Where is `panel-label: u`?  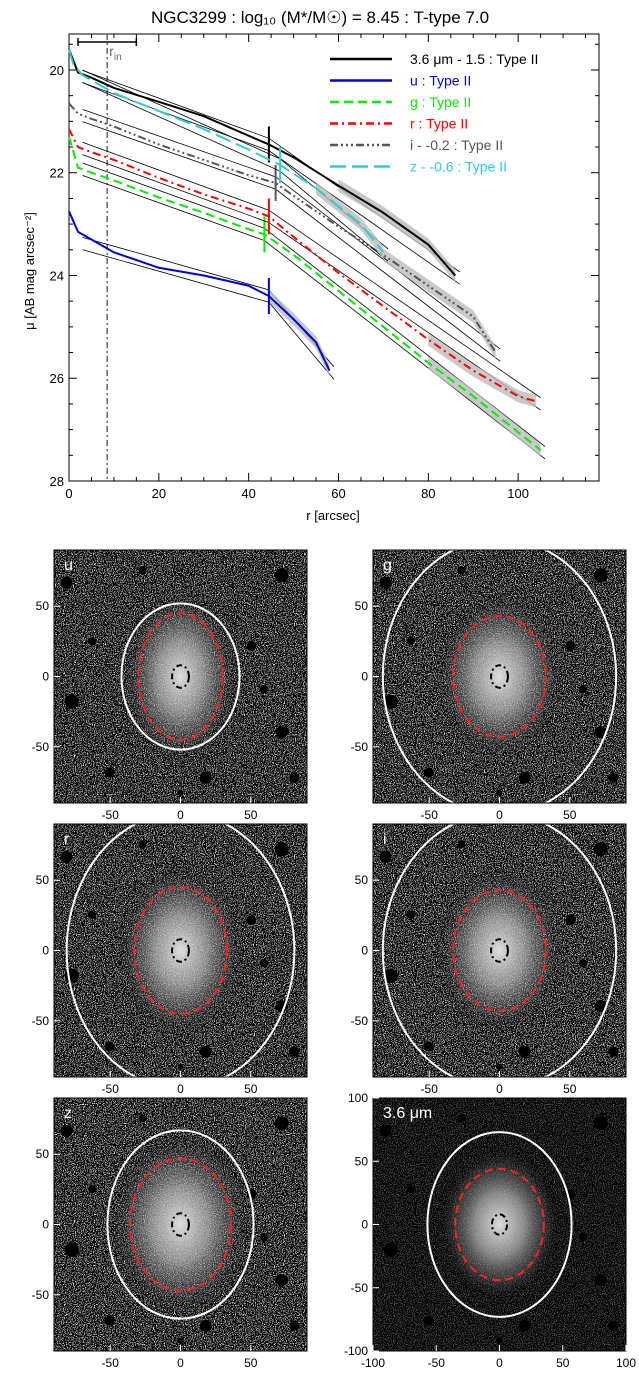 panel-label: u is located at coordinates (68, 565).